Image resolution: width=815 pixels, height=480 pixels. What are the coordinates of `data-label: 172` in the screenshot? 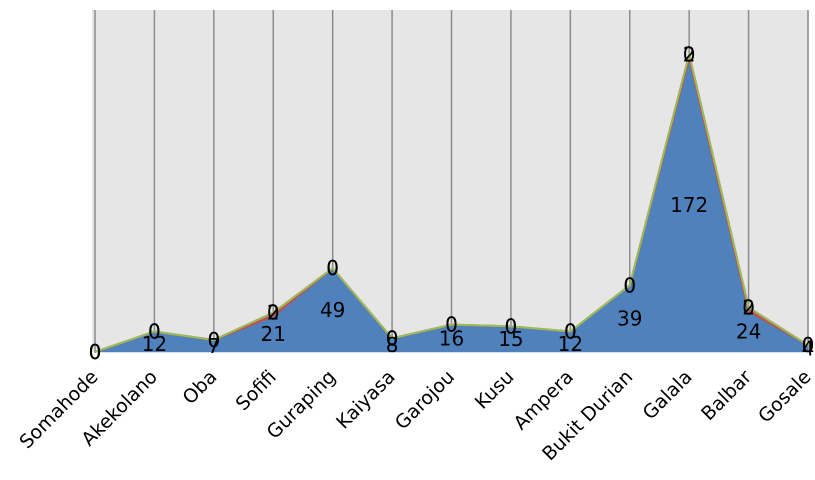 It's located at (689, 205).